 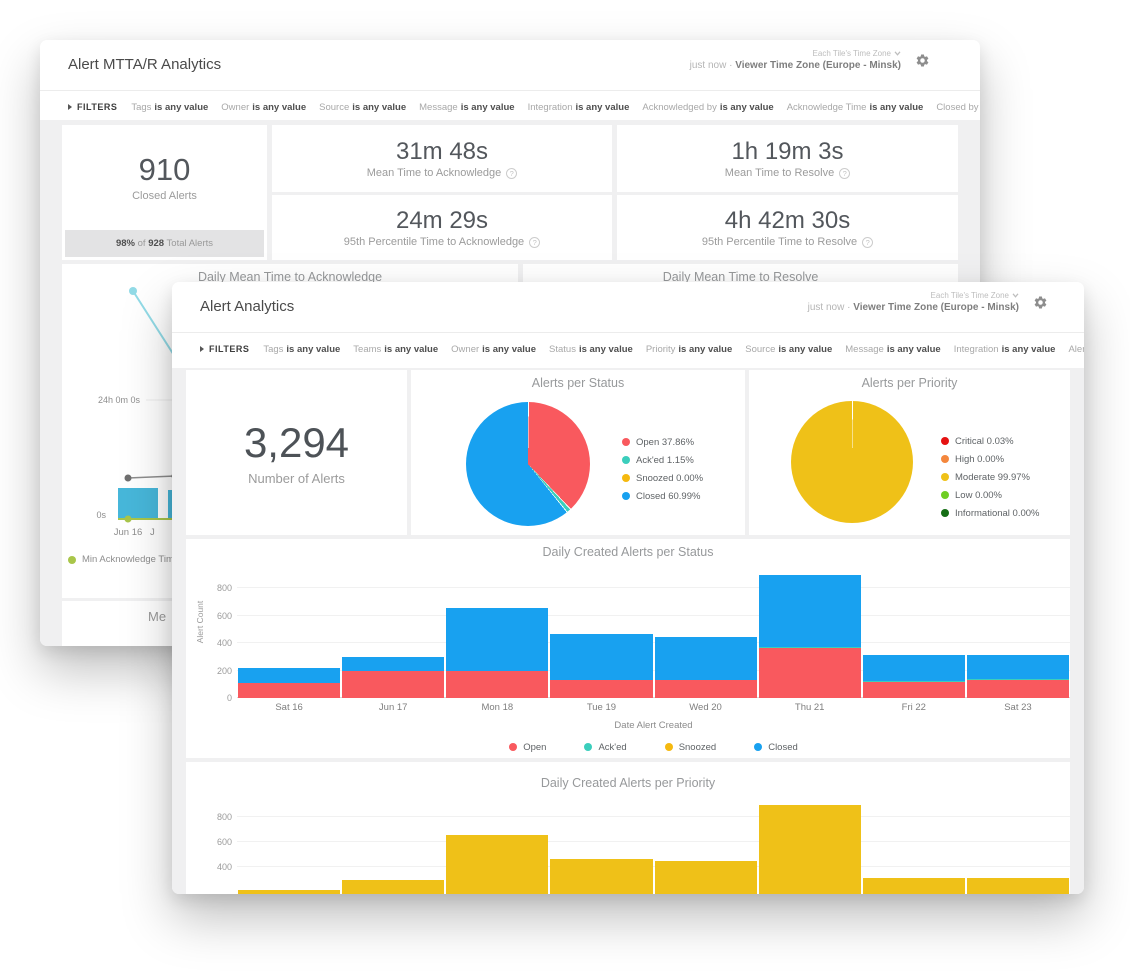 I want to click on viewer-timezone-text: Viewer Time Zone (Europe - Minsk), so click(x=818, y=65).